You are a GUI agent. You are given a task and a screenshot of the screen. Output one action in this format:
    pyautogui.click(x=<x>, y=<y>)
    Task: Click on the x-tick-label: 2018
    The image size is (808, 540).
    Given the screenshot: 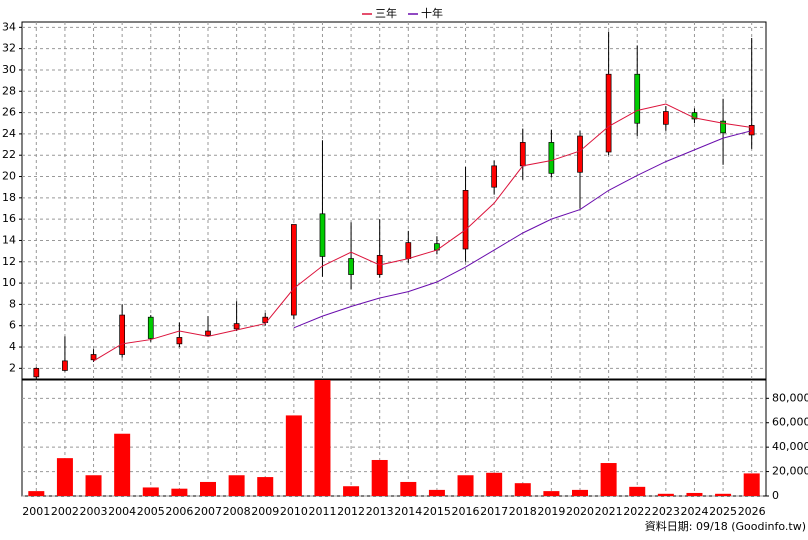 What is the action you would take?
    pyautogui.click(x=523, y=511)
    